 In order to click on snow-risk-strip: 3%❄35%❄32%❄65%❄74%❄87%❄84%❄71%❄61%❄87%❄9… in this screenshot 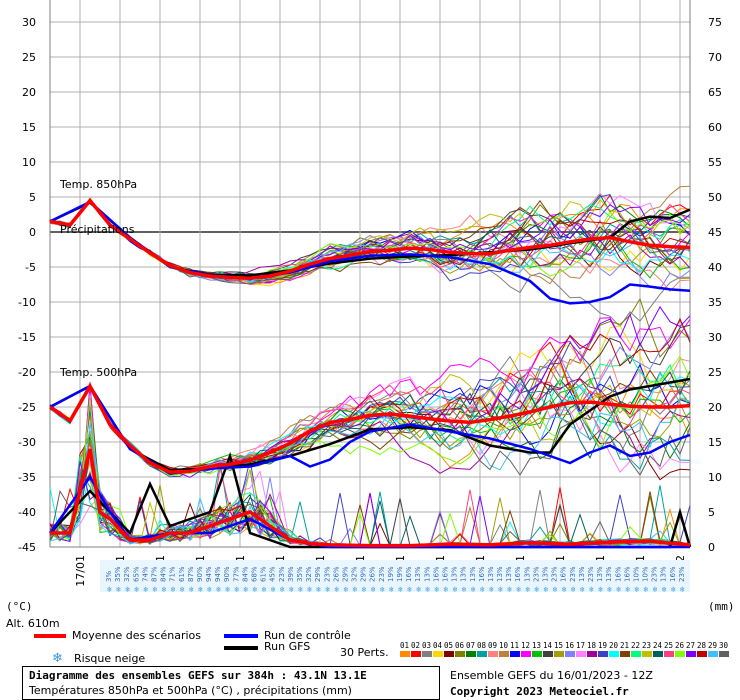, I will do `click(395, 577)`.